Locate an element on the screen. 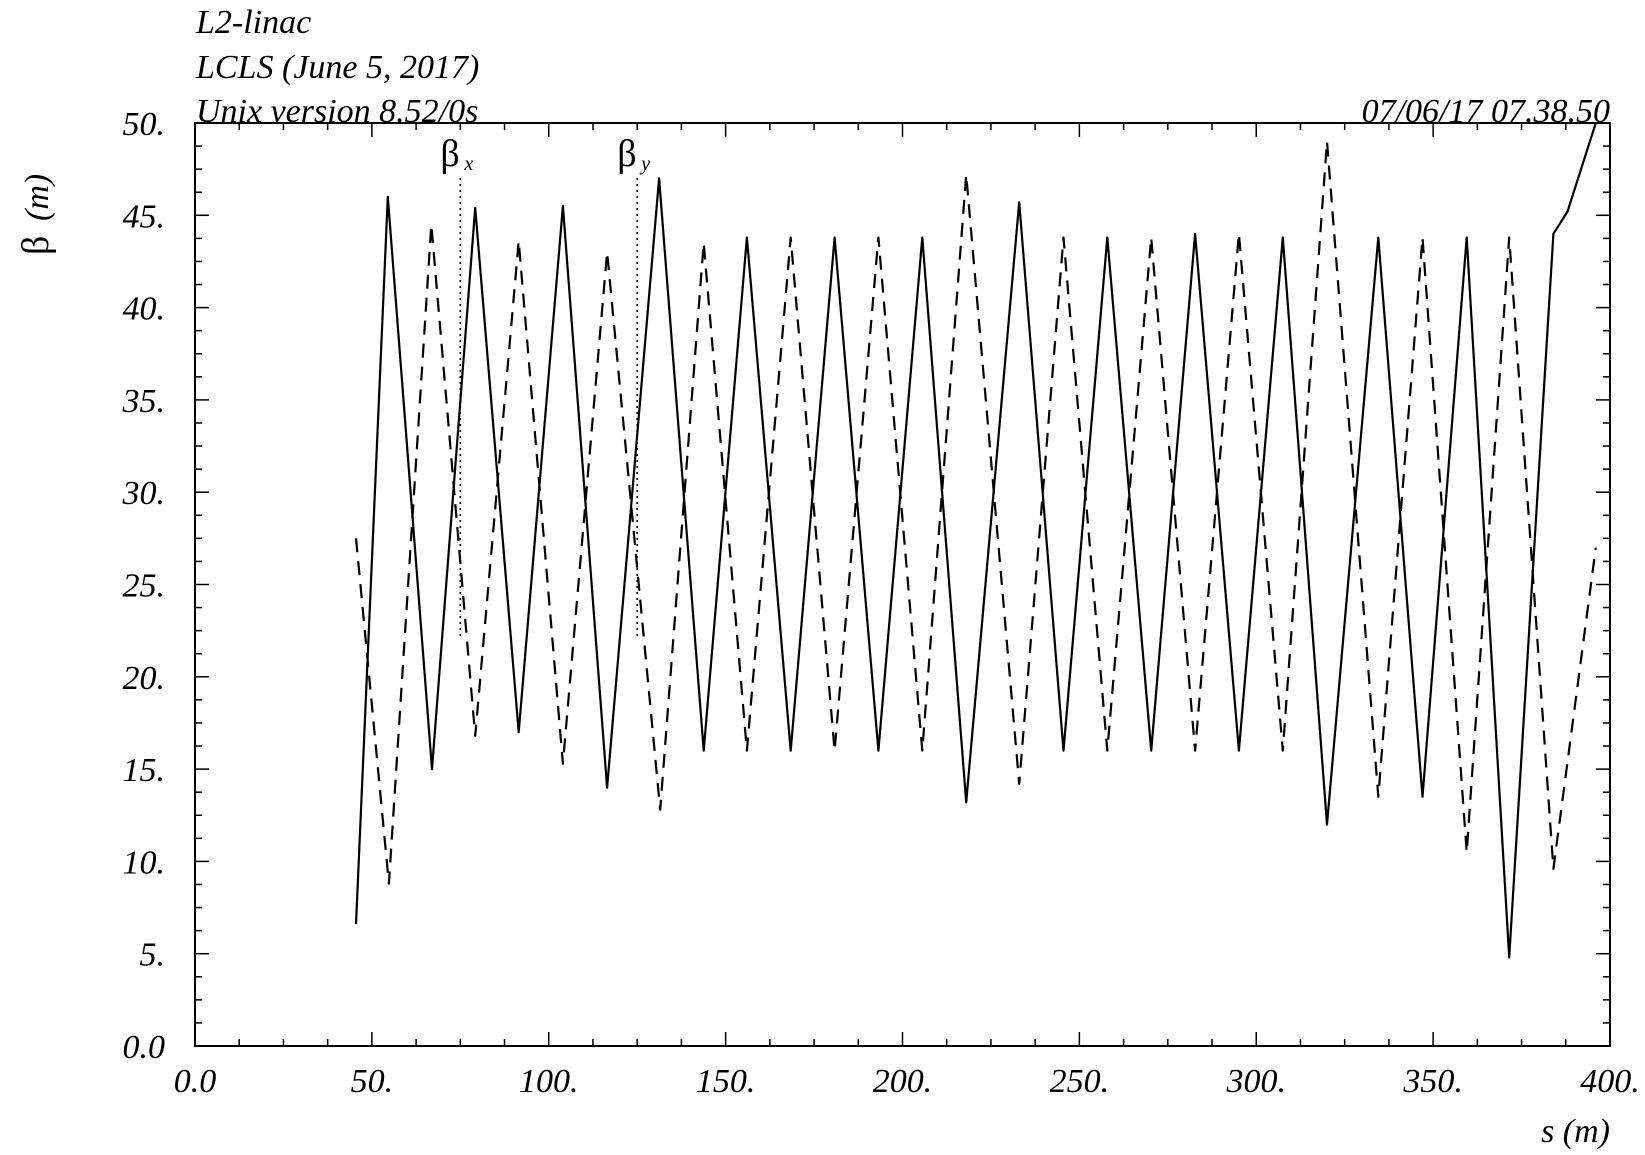 The height and width of the screenshot is (1155, 1645). legend-subscript-x: x is located at coordinates (468, 164).